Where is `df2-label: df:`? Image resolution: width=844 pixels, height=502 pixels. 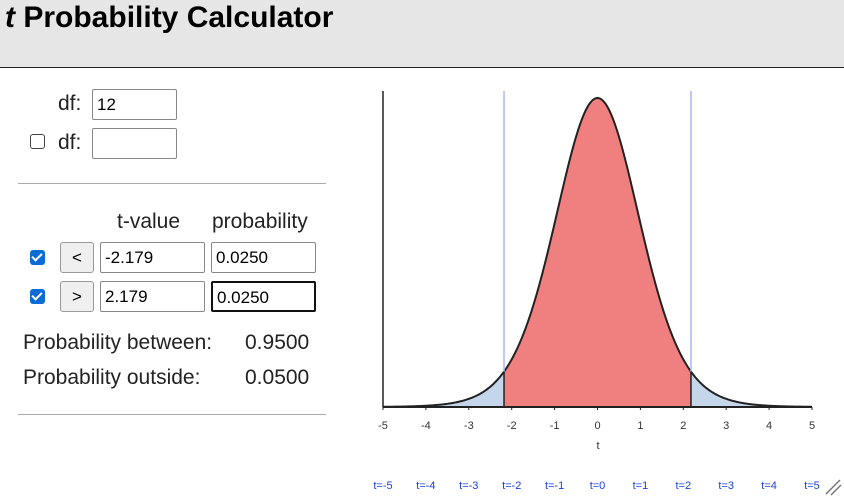 df2-label: df: is located at coordinates (70, 142).